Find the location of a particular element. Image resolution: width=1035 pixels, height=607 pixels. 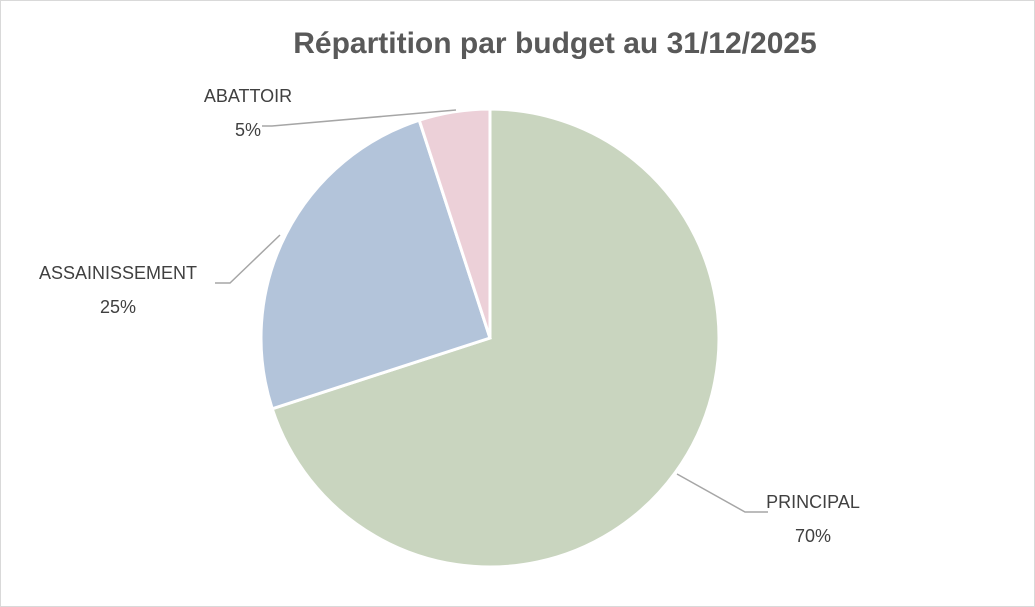

category-label: ASSAINISSEMENT is located at coordinates (118, 273).